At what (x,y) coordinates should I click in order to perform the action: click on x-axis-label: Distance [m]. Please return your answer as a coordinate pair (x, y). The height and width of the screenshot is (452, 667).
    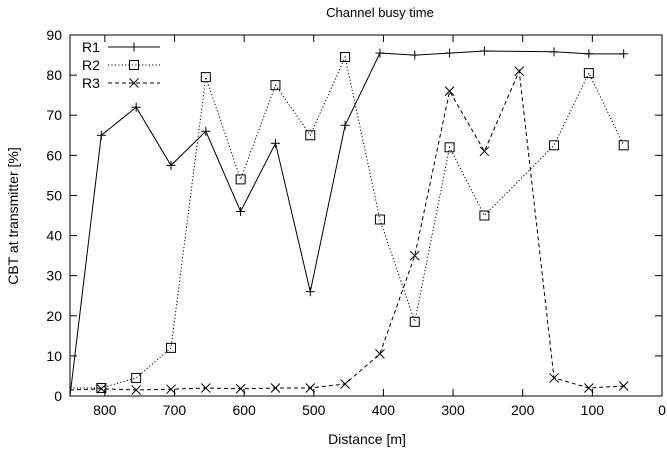
    Looking at the image, I should click on (367, 439).